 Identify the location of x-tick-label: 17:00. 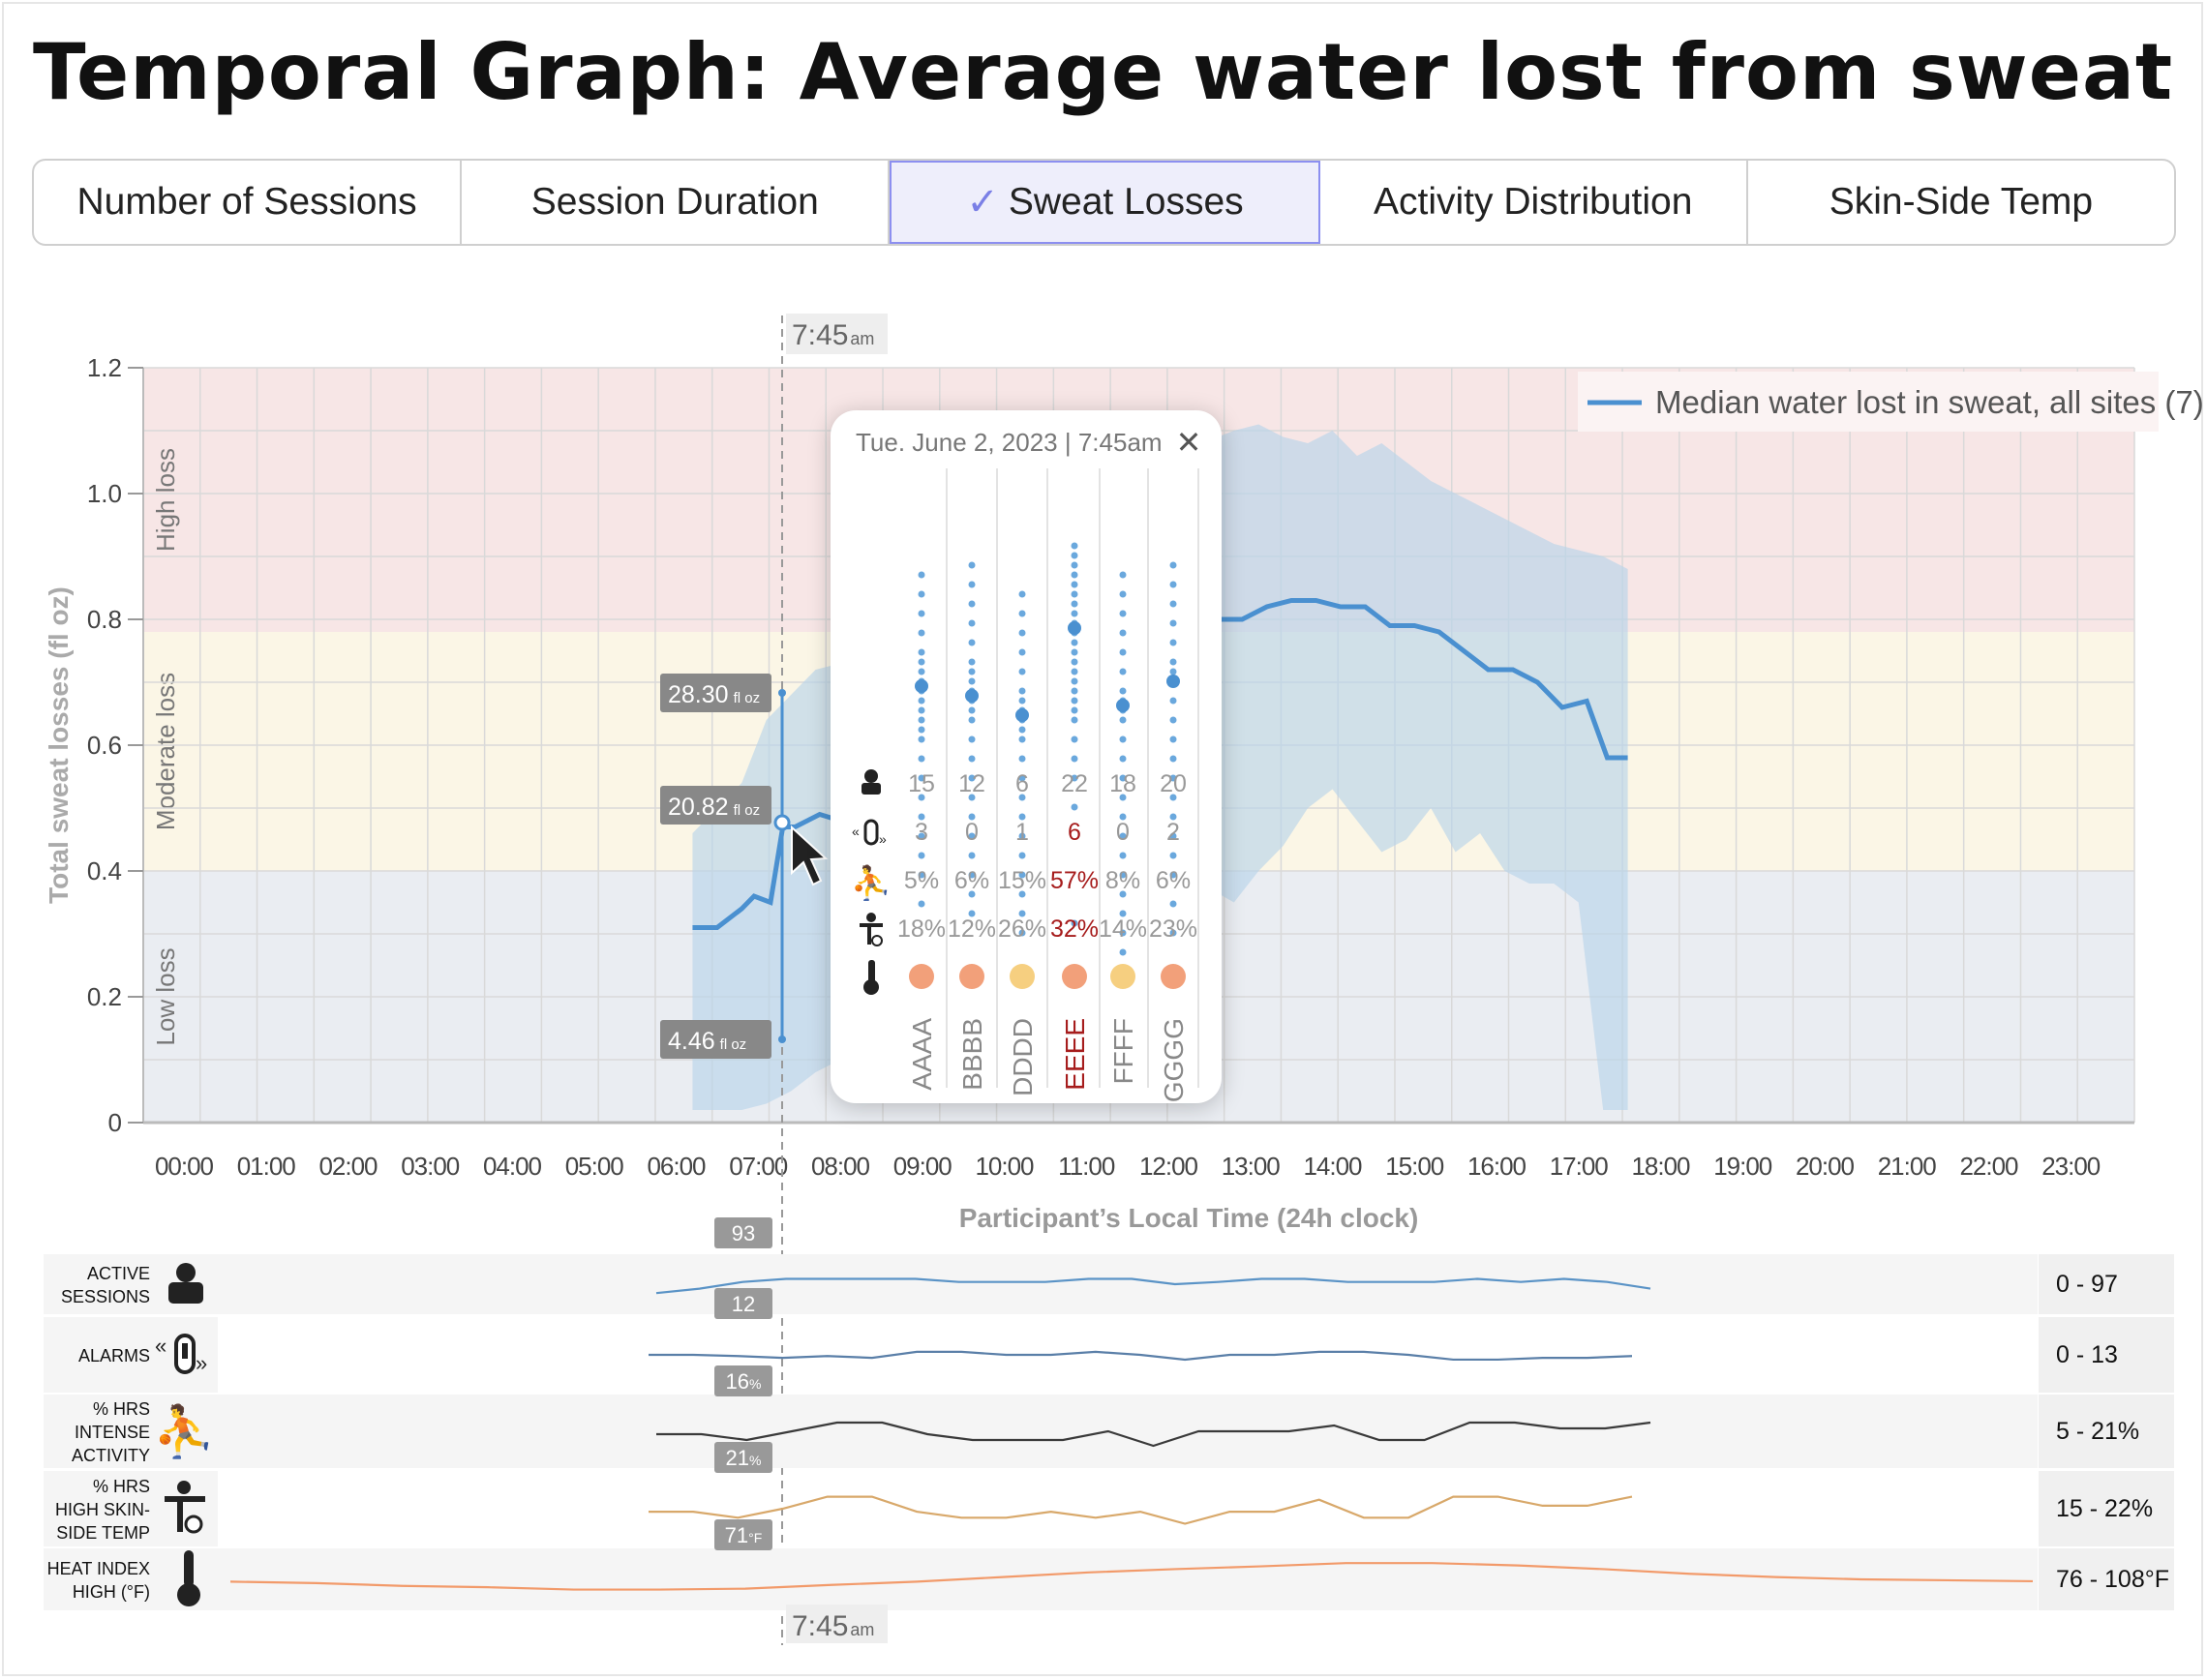
(1579, 1167).